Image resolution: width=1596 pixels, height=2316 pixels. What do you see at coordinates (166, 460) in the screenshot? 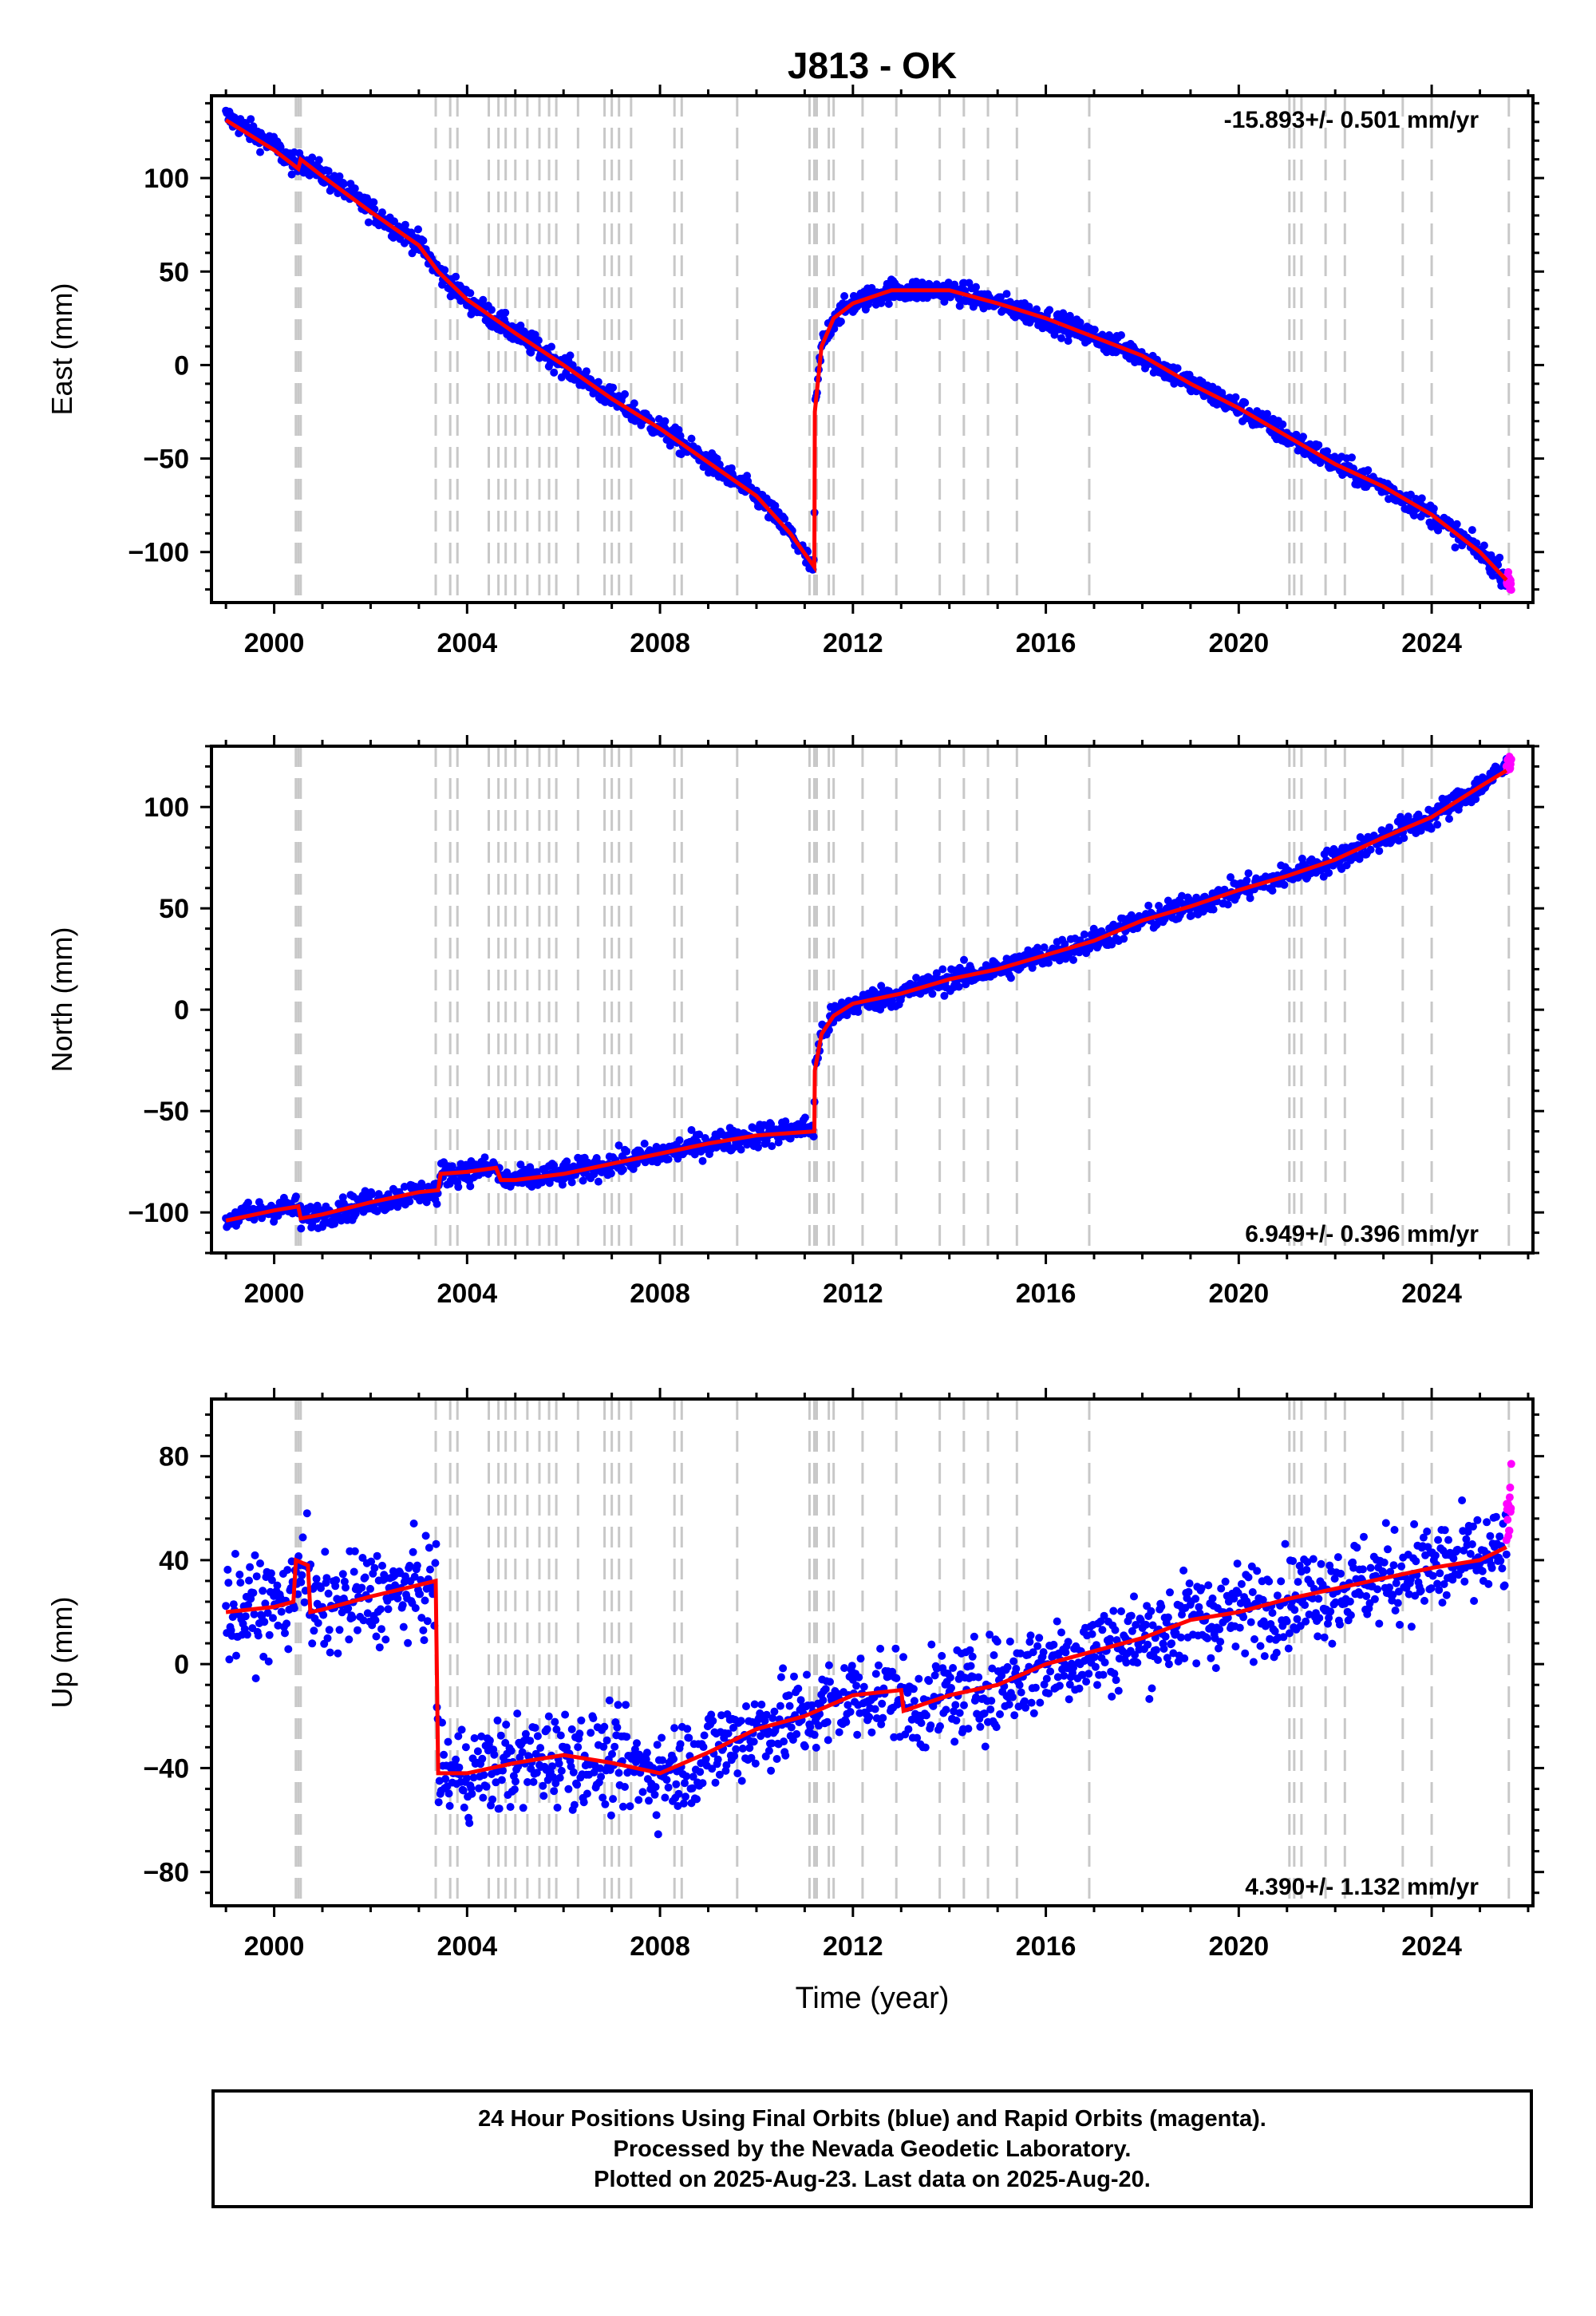
I see `y-tick-label: −50` at bounding box center [166, 460].